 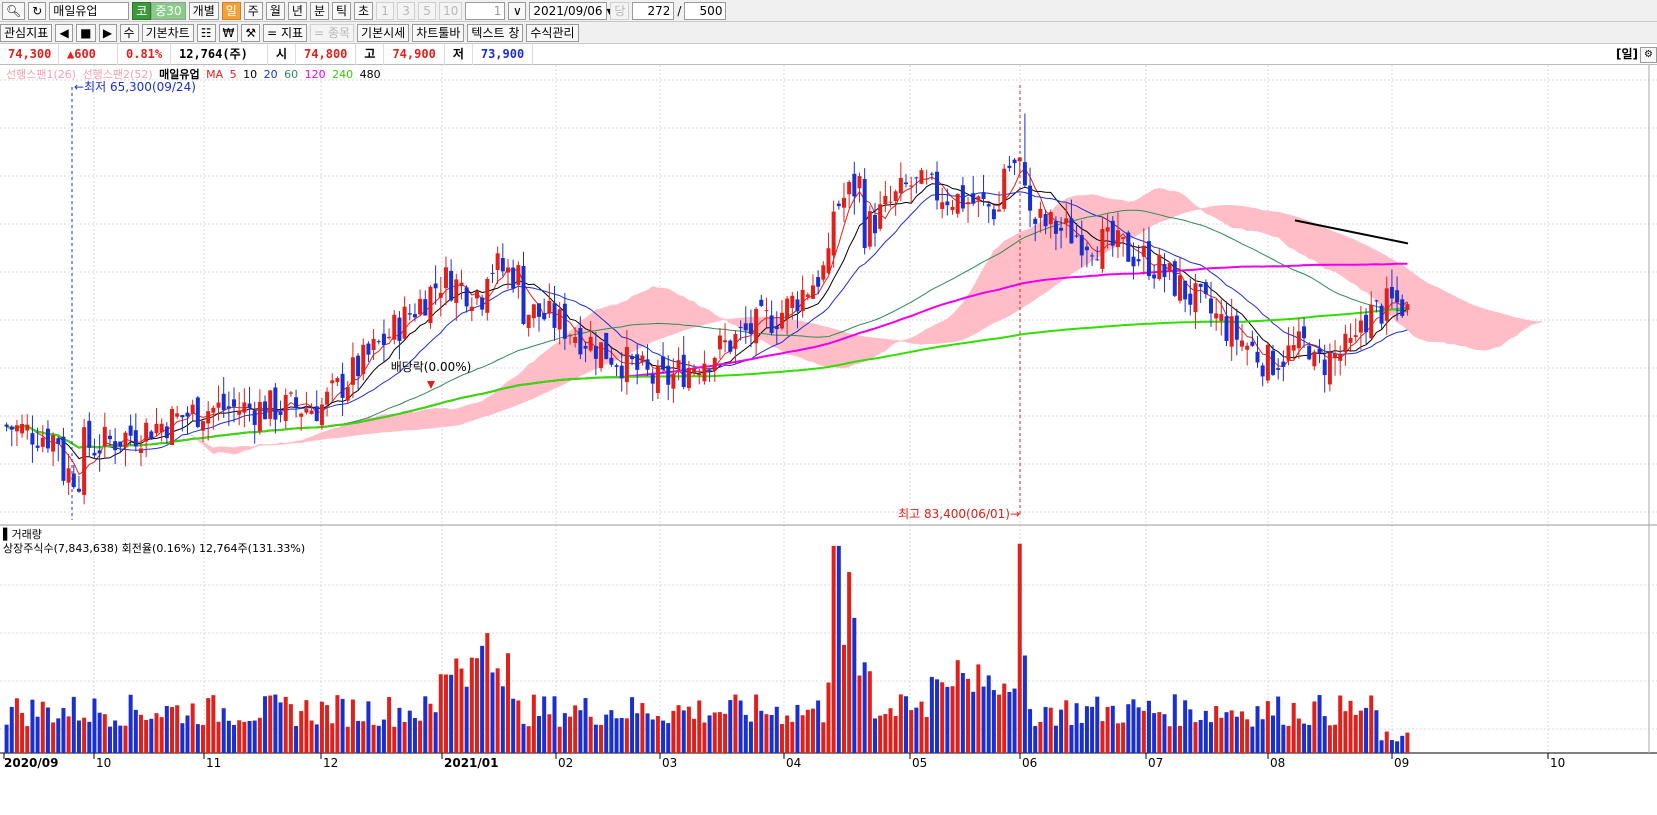 I want to click on settings-gear-icon: ⚙, so click(x=1648, y=54).